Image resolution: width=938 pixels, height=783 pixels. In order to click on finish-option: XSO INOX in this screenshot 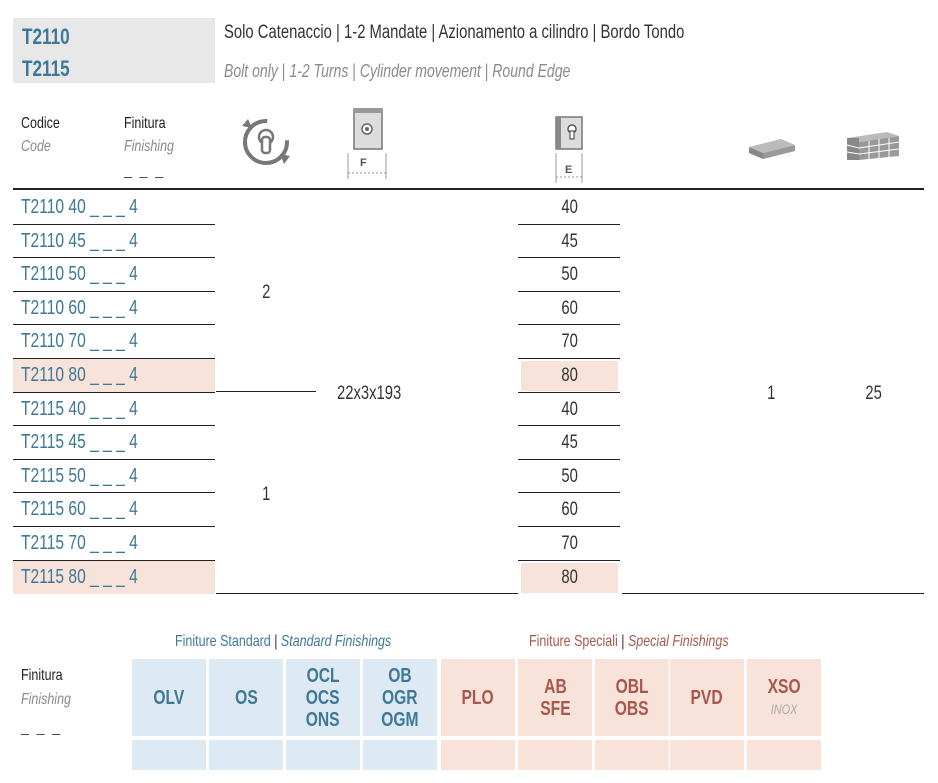, I will do `click(784, 697)`.